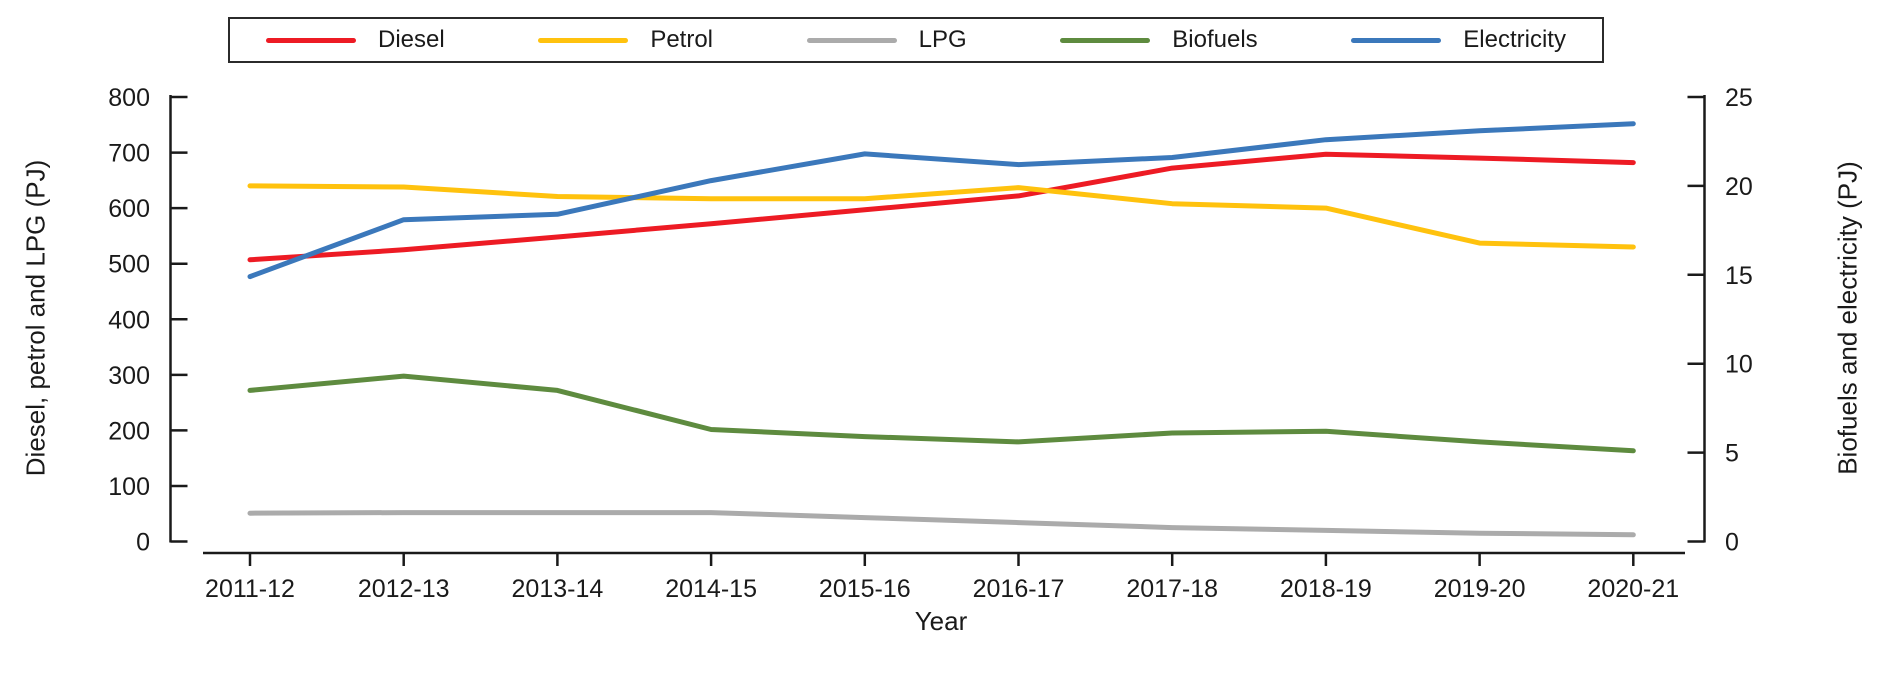 The width and height of the screenshot is (1890, 684). Describe the element at coordinates (1105, 40) in the screenshot. I see `biofuels-line-swatch` at that location.